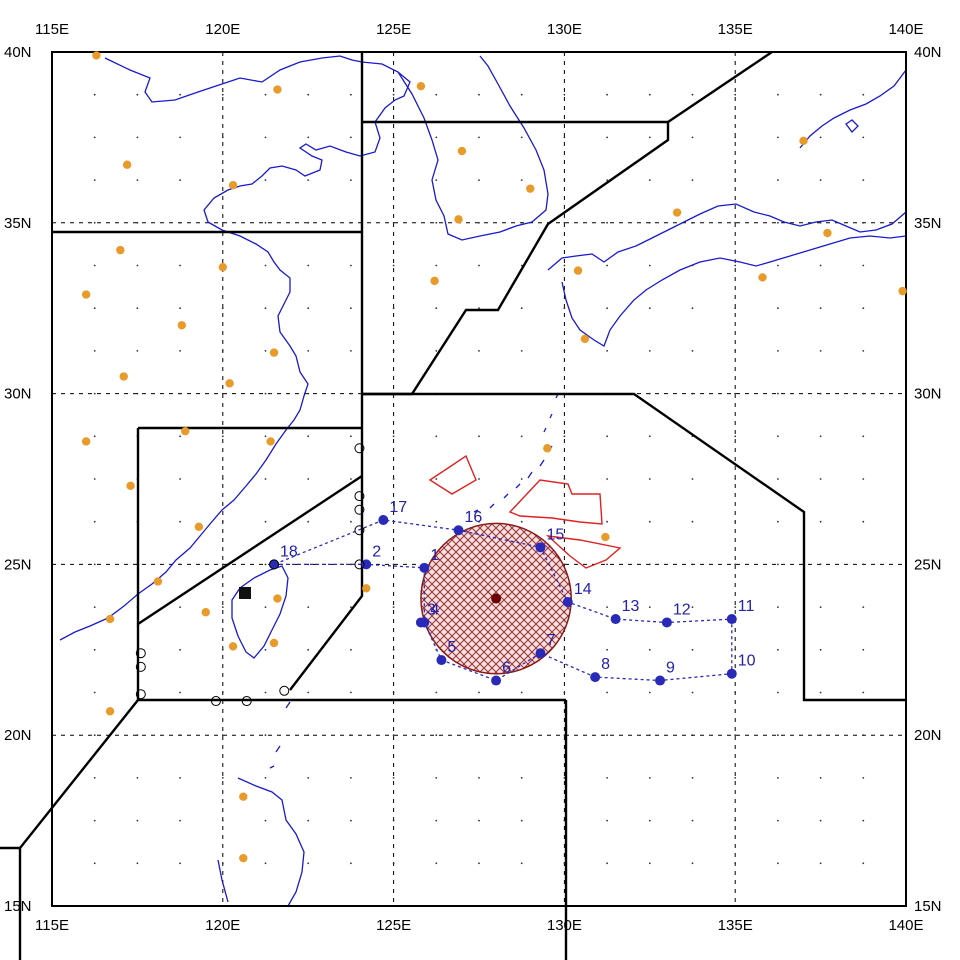 This screenshot has width=960, height=960. I want to click on track-point-label: 18, so click(289, 551).